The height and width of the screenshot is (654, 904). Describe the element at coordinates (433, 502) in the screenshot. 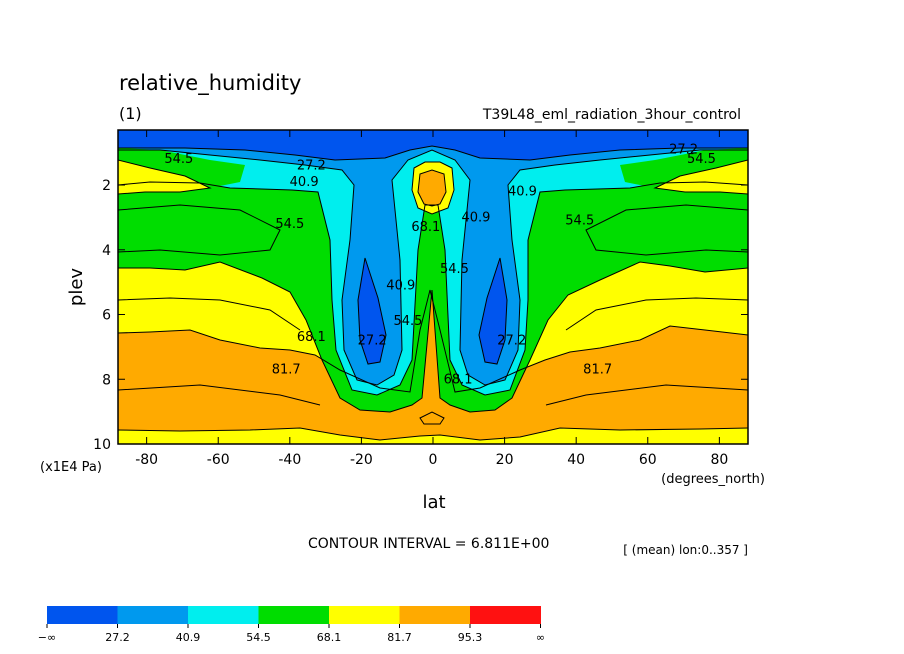

I see `x-axis-label: lat` at that location.